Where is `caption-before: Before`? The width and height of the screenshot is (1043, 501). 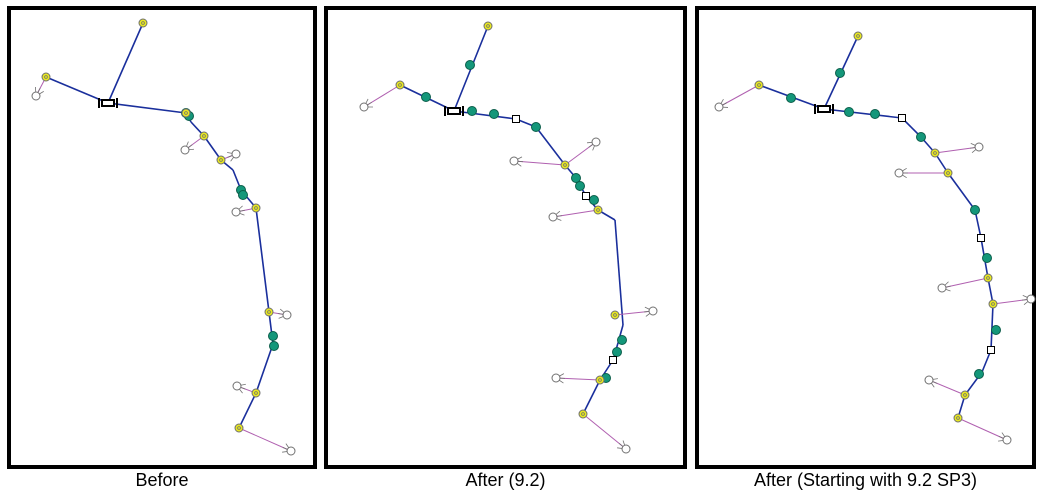
caption-before: Before is located at coordinates (162, 480).